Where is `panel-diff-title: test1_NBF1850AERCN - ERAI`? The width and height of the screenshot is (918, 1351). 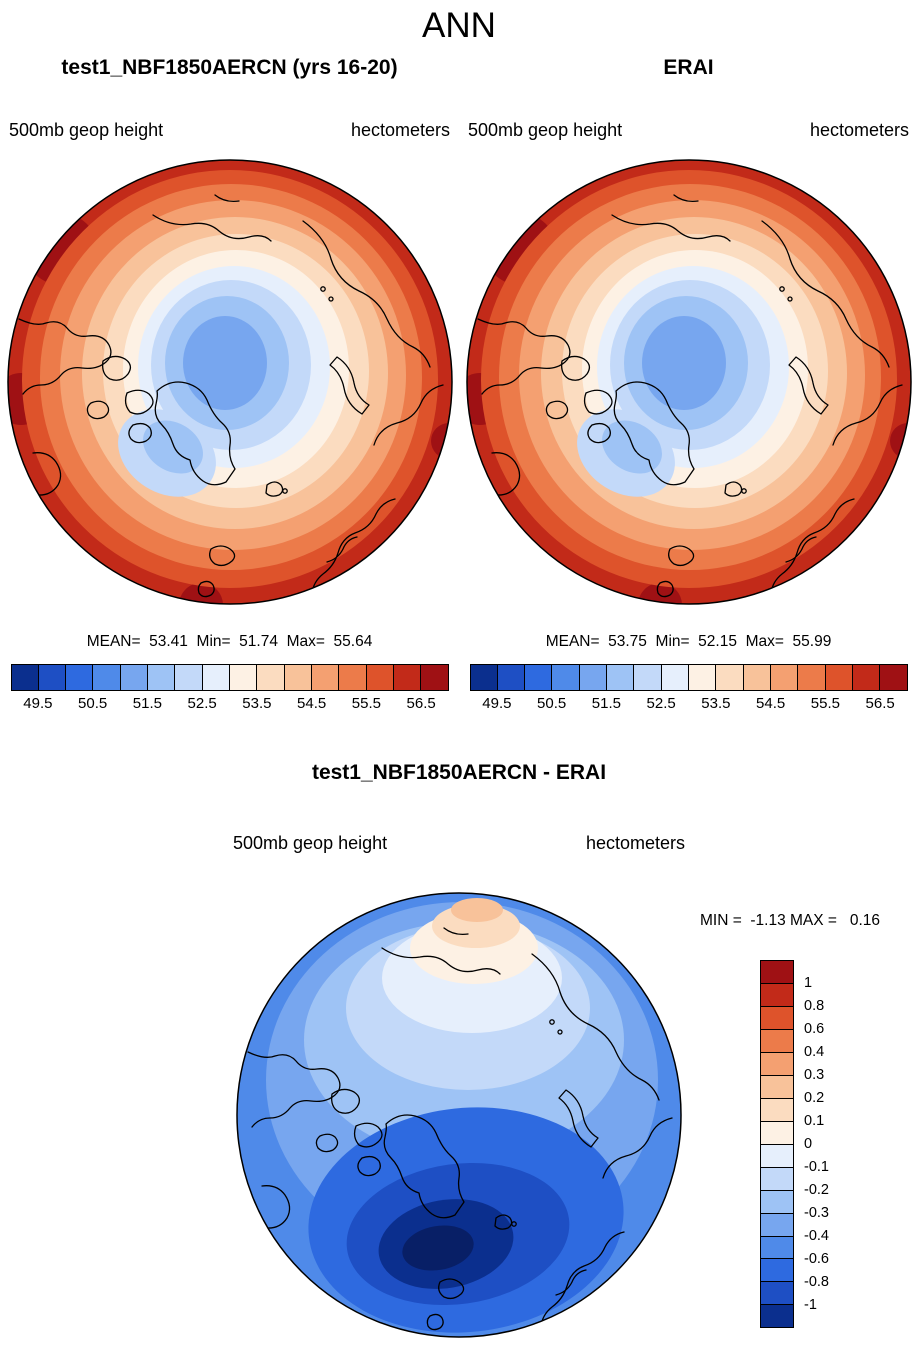
panel-diff-title: test1_NBF1850AERCN - ERAI is located at coordinates (459, 773).